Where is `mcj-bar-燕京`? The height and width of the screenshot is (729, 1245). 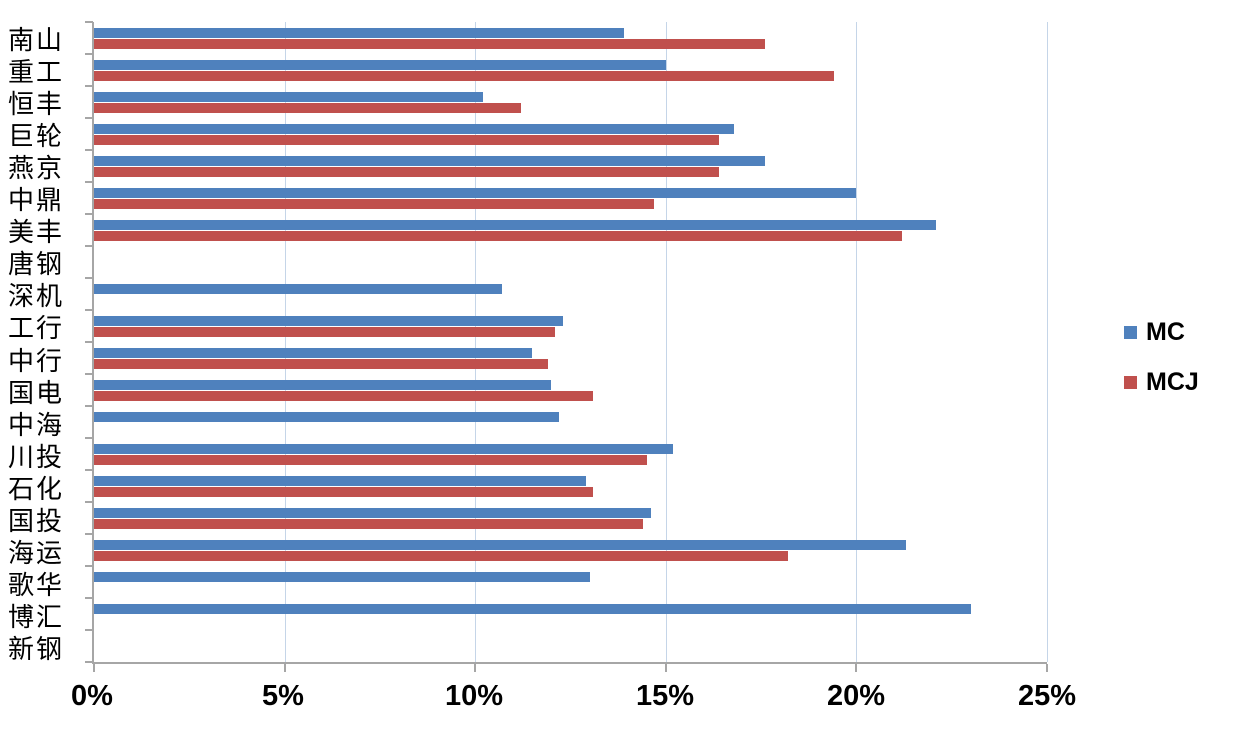 mcj-bar-燕京 is located at coordinates (407, 172).